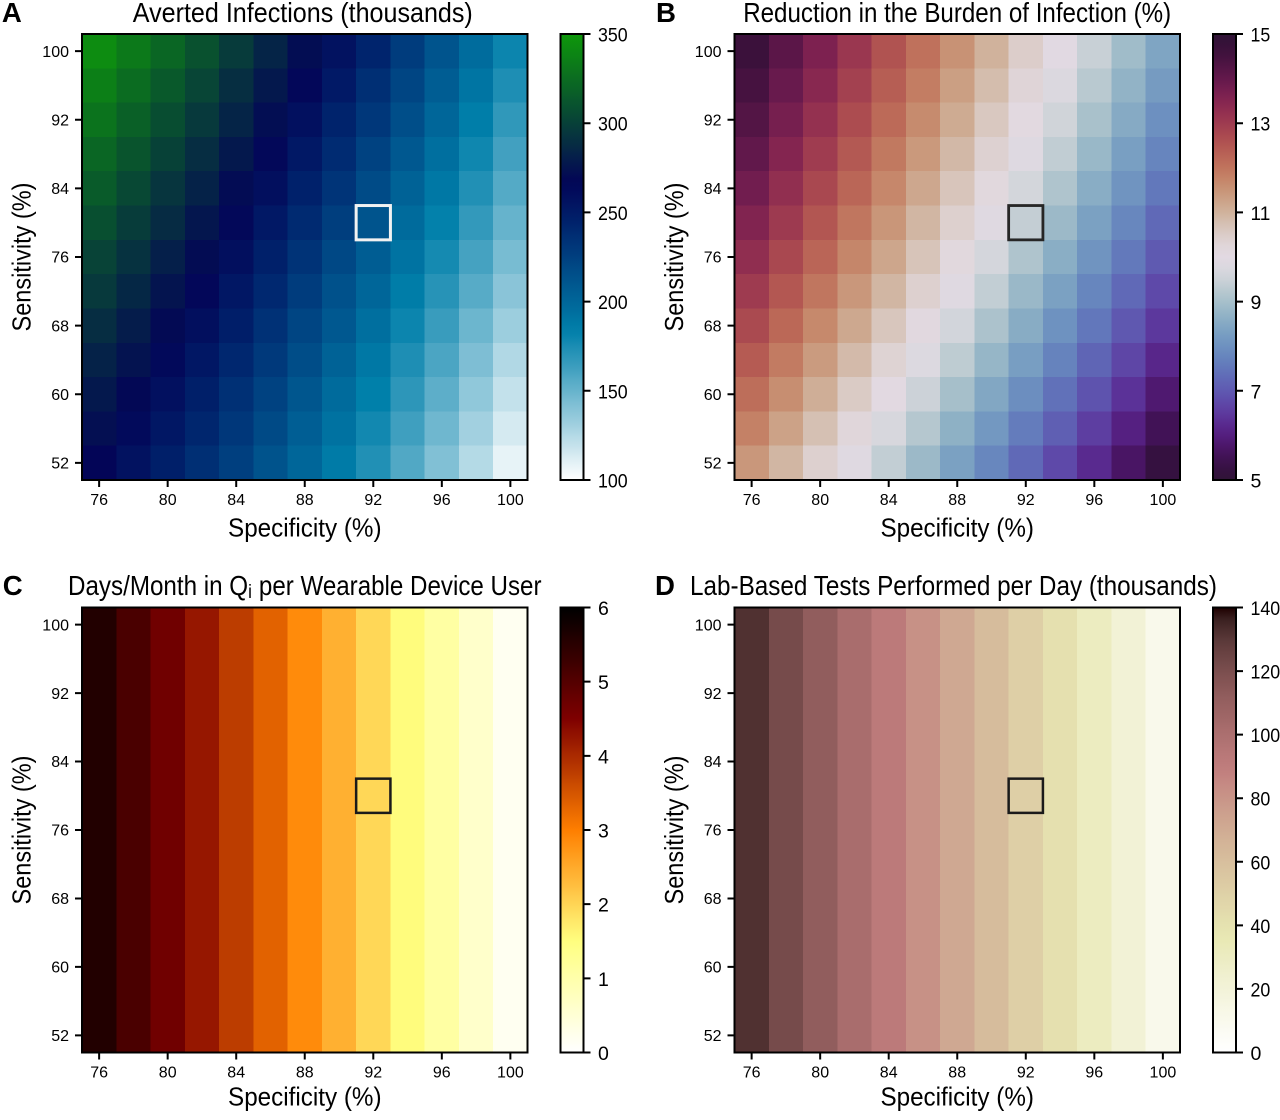 The image size is (1280, 1120). Describe the element at coordinates (613, 214) in the screenshot. I see `svg-text: 250` at that location.